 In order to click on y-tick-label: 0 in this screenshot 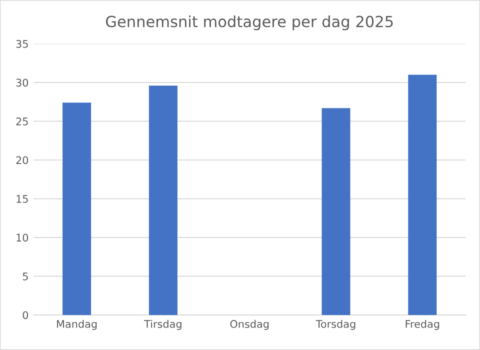, I will do `click(25, 315)`.